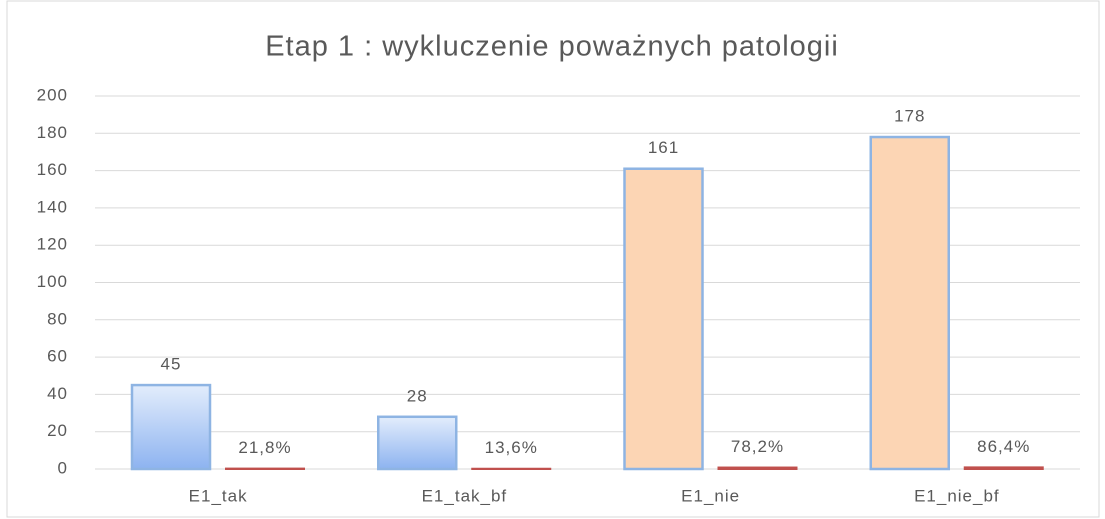 Image resolution: width=1105 pixels, height=519 pixels. What do you see at coordinates (417, 395) in the screenshot?
I see `data-label: 28` at bounding box center [417, 395].